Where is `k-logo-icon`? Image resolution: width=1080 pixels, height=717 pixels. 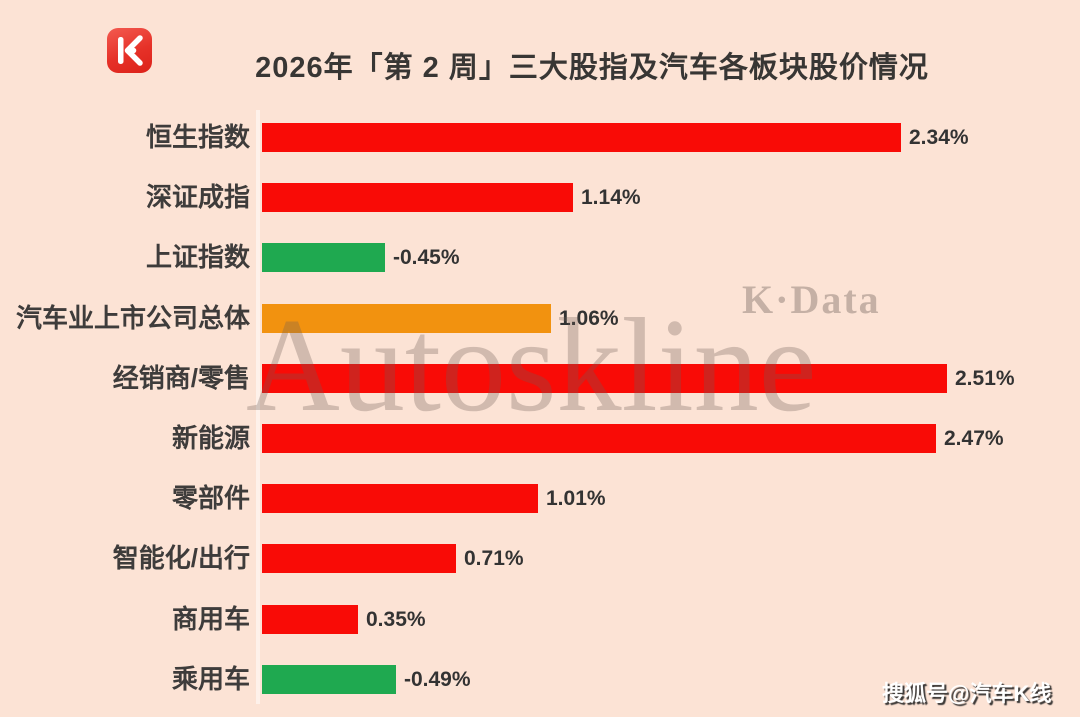 k-logo-icon is located at coordinates (130, 50).